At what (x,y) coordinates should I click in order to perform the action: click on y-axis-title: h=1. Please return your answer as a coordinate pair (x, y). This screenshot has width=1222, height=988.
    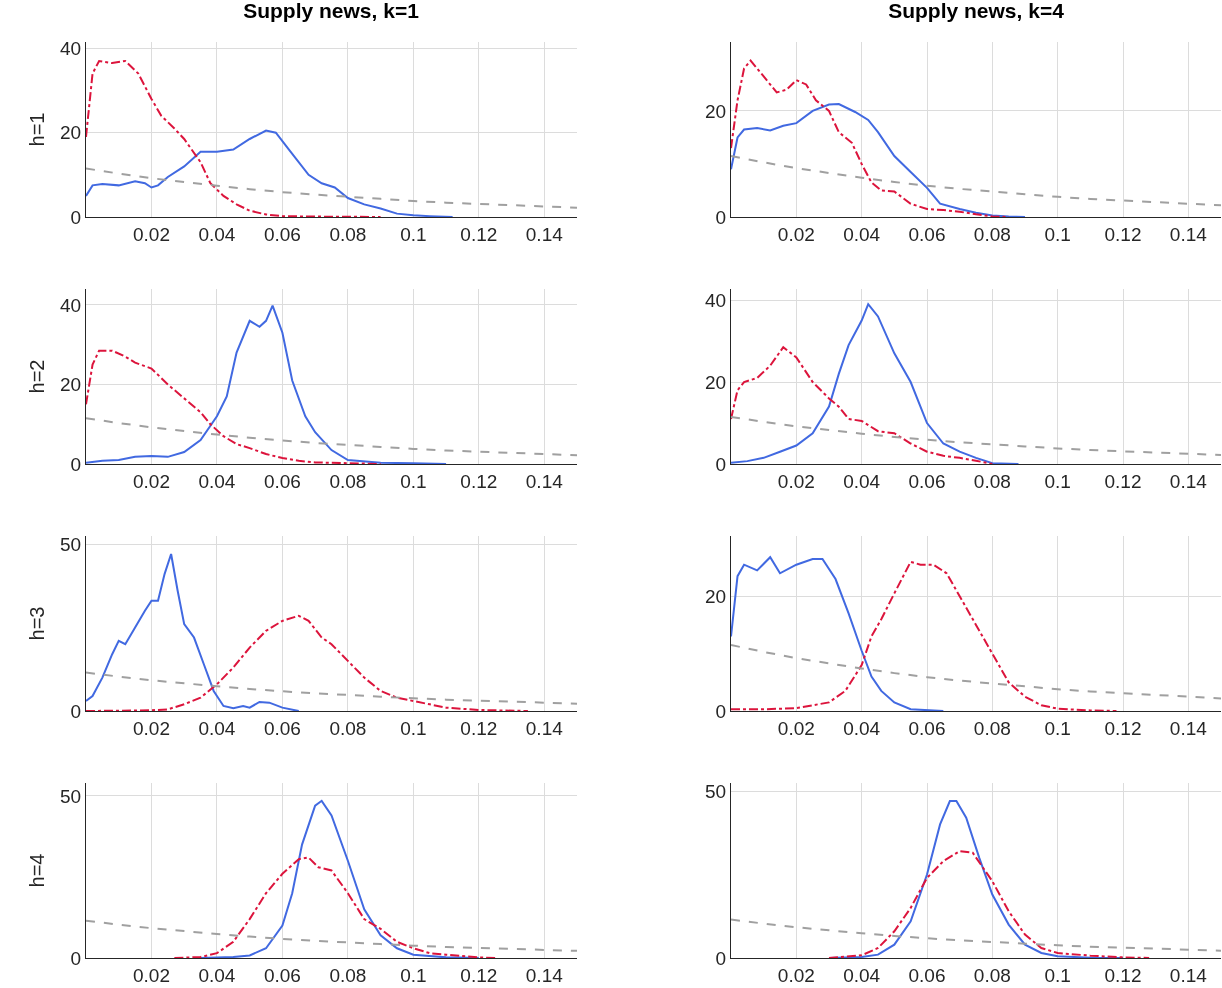
    Looking at the image, I should click on (36, 129).